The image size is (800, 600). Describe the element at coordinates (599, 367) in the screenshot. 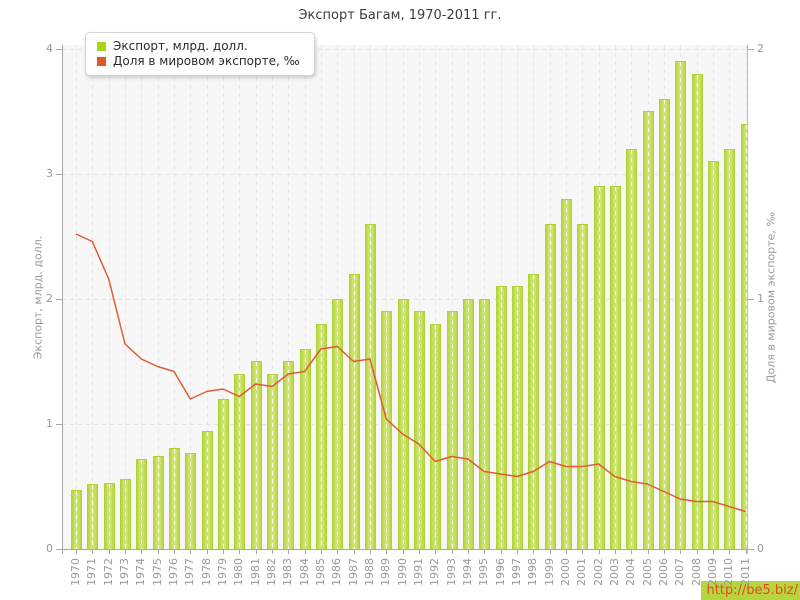

I see `bar-2002` at that location.